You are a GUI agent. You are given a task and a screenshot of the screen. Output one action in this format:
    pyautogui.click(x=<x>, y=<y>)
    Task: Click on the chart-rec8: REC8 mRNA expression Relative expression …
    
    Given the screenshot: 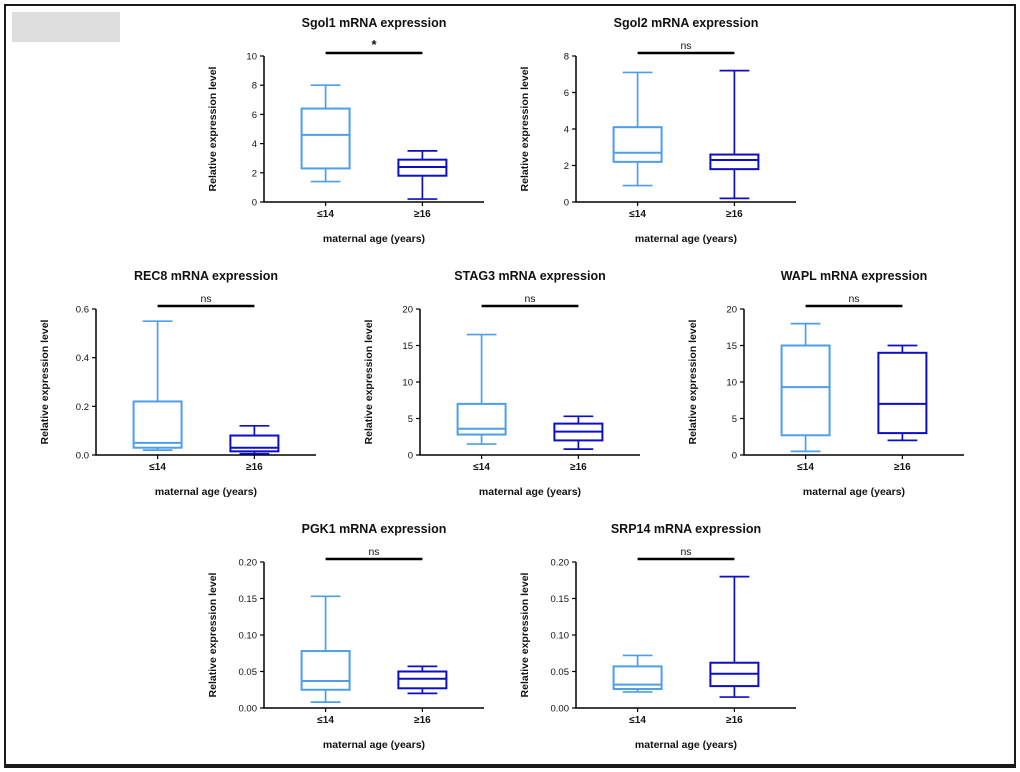 What is the action you would take?
    pyautogui.click(x=186, y=383)
    